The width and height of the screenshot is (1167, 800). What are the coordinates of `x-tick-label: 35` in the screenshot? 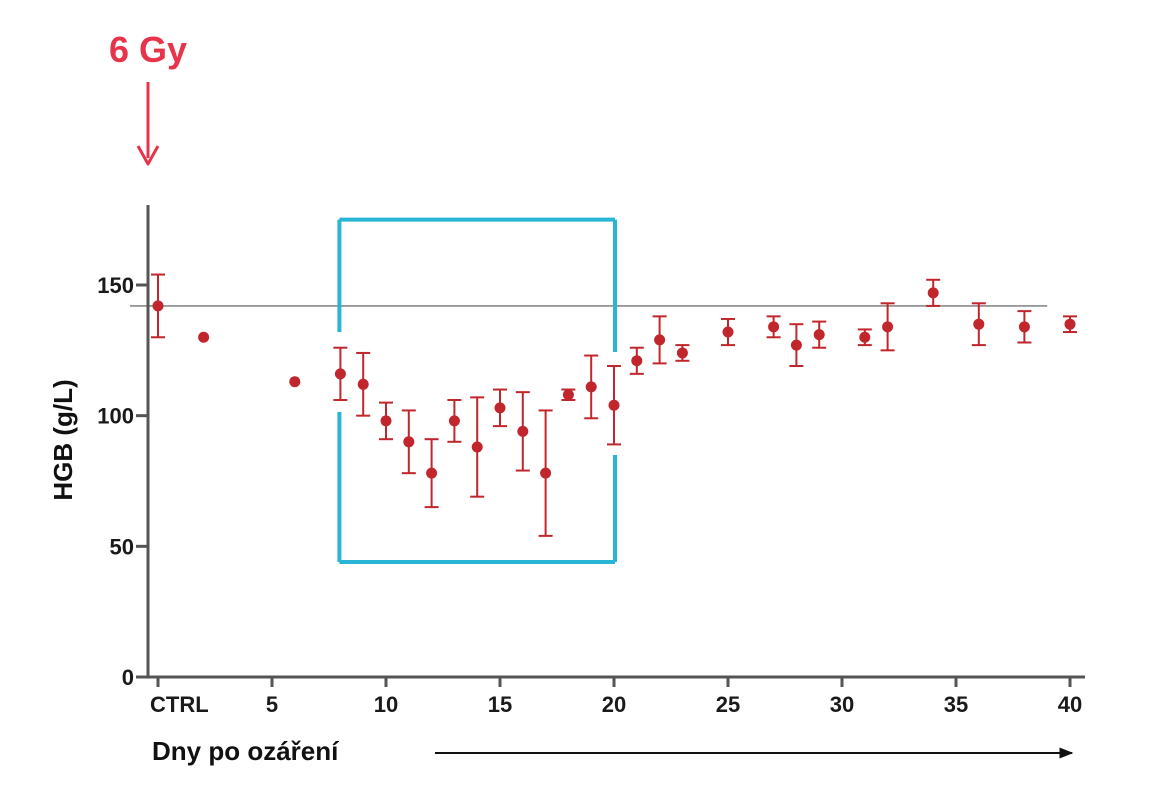 It's located at (956, 704).